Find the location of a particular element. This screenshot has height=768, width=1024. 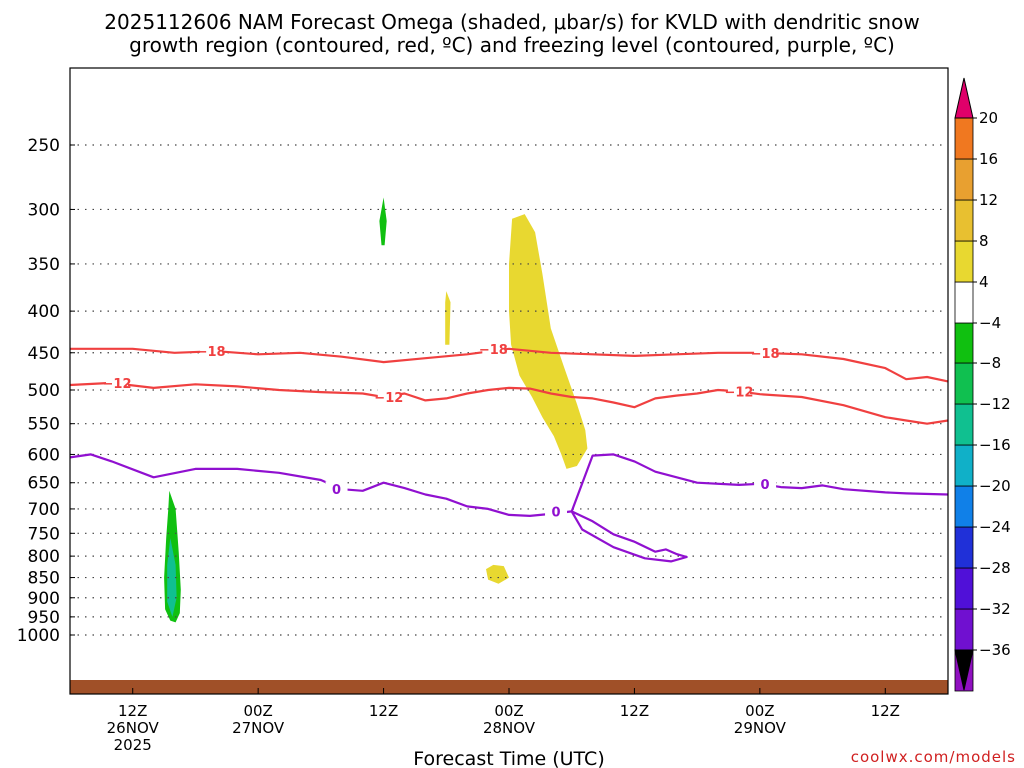

ground-bar is located at coordinates (509, 687).